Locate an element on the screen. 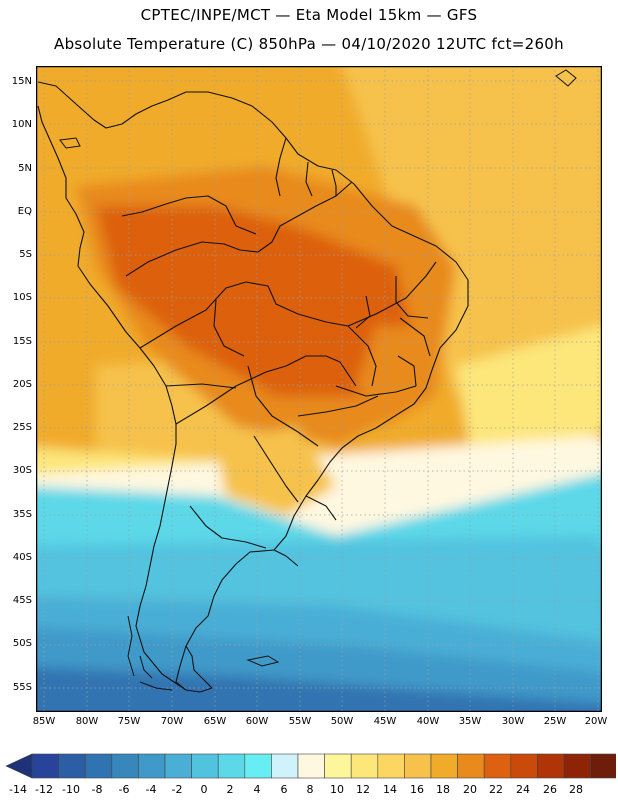  colorbar-tick-label: -6 is located at coordinates (124, 789).